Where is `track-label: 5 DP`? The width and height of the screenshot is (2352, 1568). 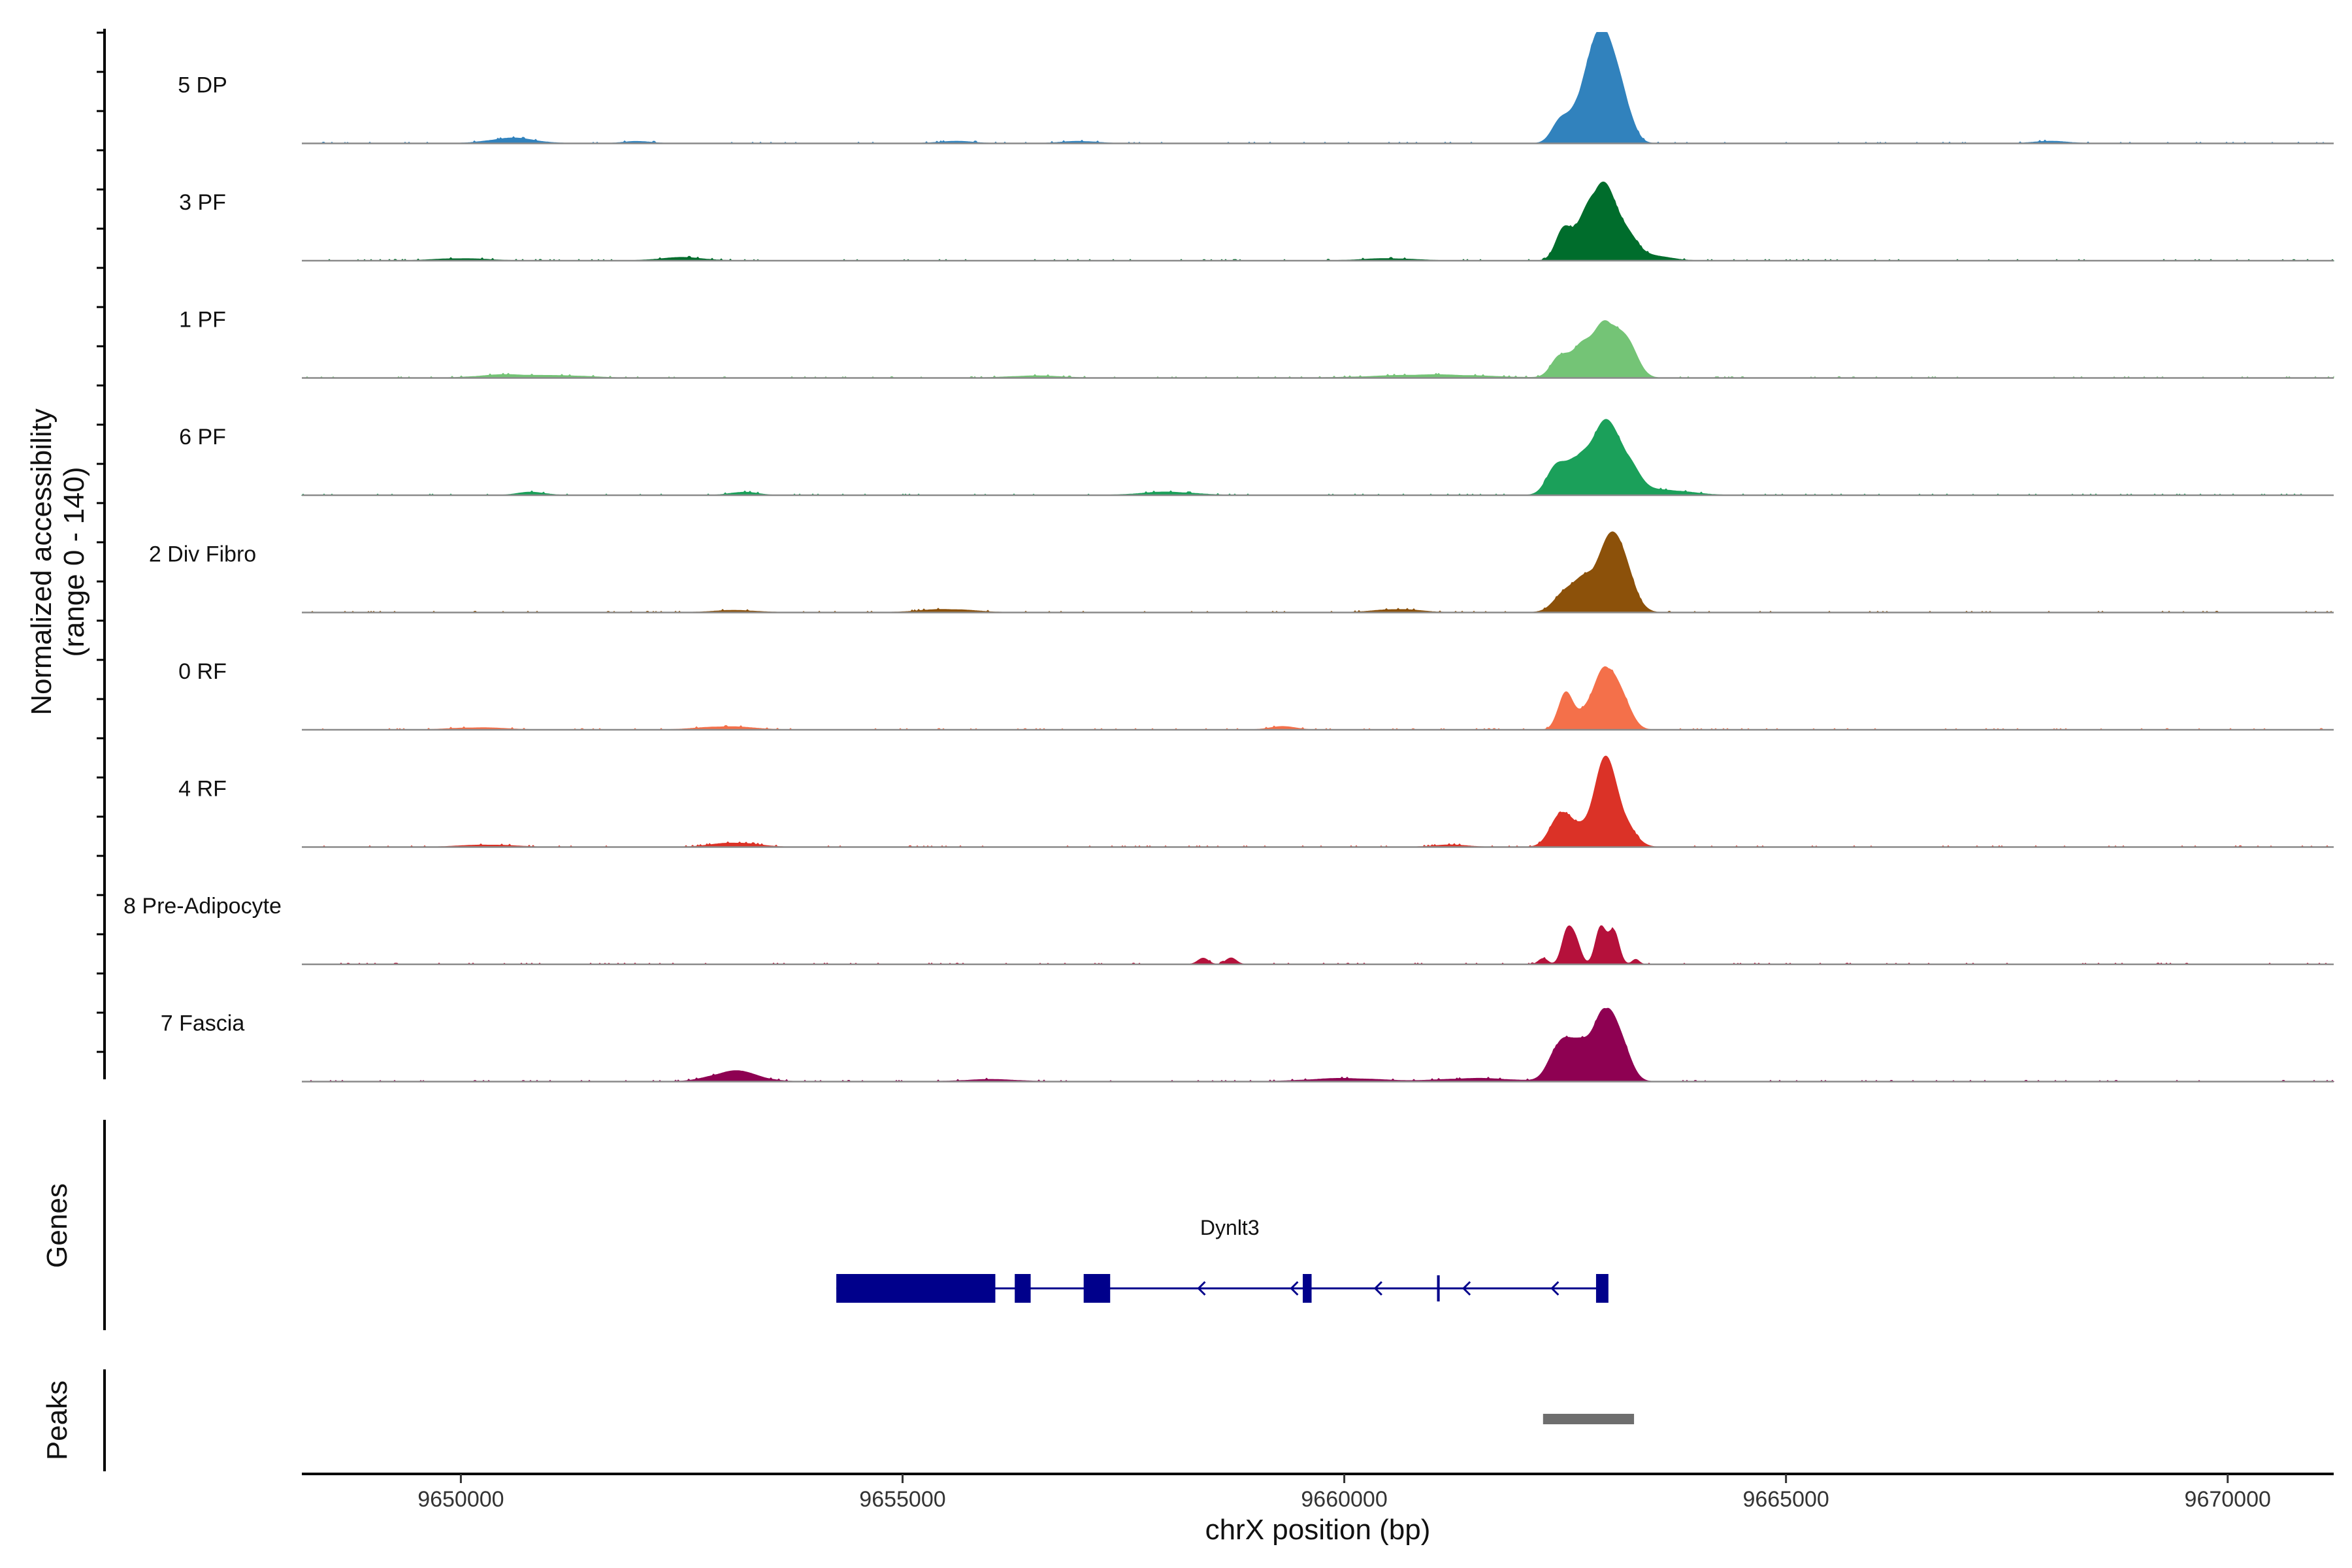
track-label: 5 DP is located at coordinates (202, 85).